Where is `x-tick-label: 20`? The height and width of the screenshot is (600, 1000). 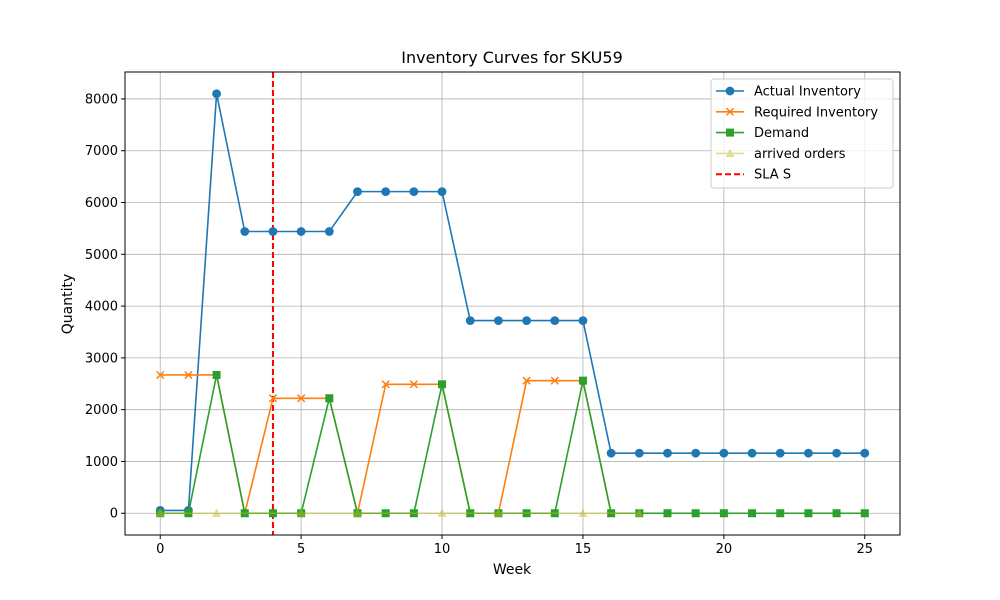
x-tick-label: 20 is located at coordinates (724, 549).